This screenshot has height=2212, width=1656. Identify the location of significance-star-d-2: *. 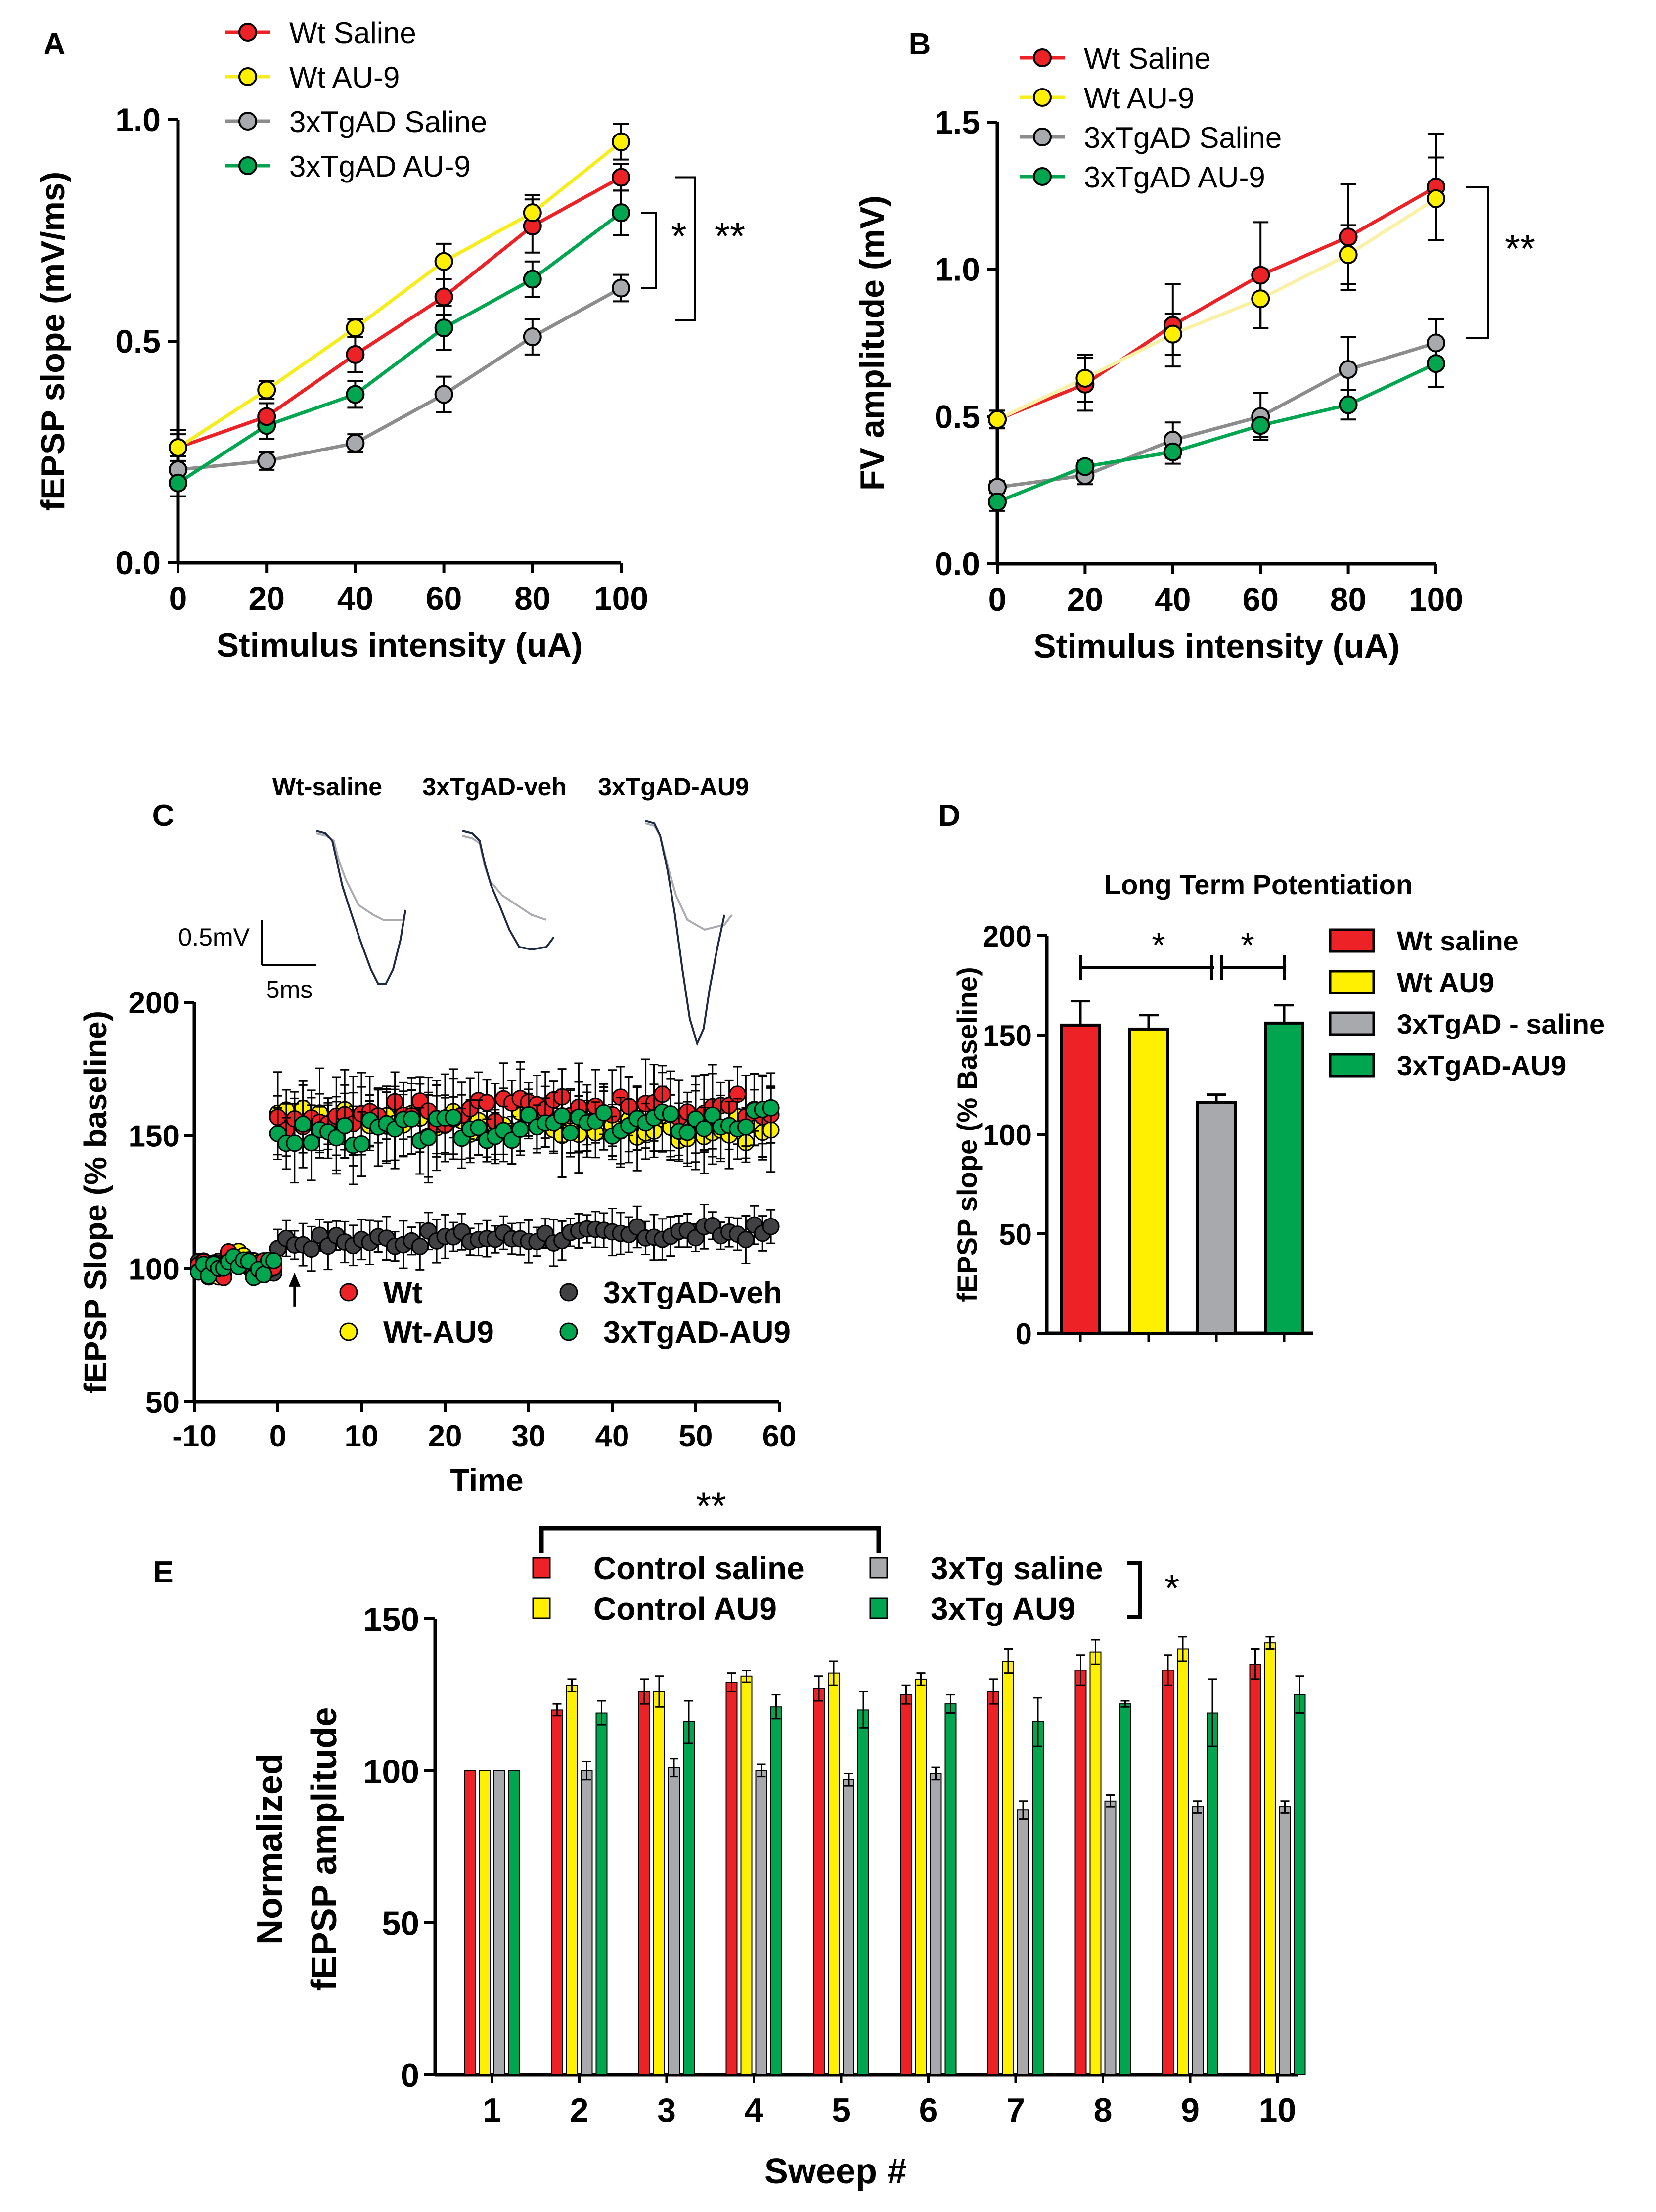
(1248, 945).